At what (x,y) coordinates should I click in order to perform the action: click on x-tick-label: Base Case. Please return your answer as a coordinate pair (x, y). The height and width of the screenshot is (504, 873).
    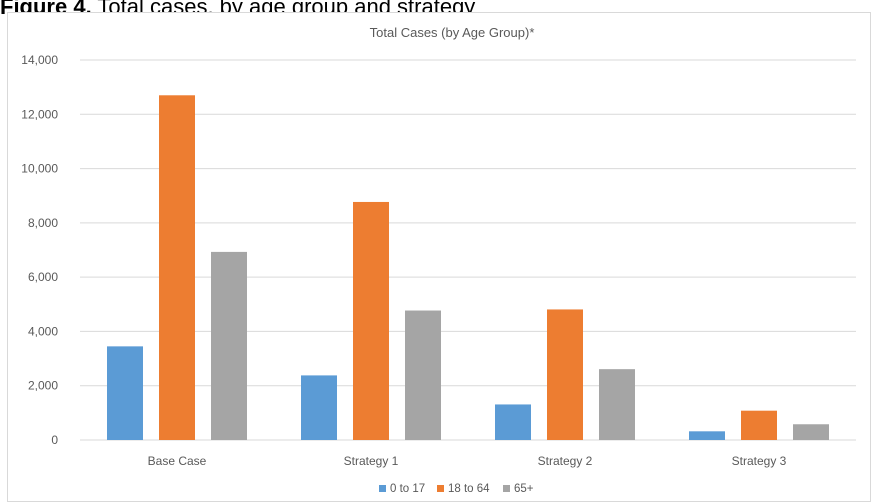
    Looking at the image, I should click on (177, 461).